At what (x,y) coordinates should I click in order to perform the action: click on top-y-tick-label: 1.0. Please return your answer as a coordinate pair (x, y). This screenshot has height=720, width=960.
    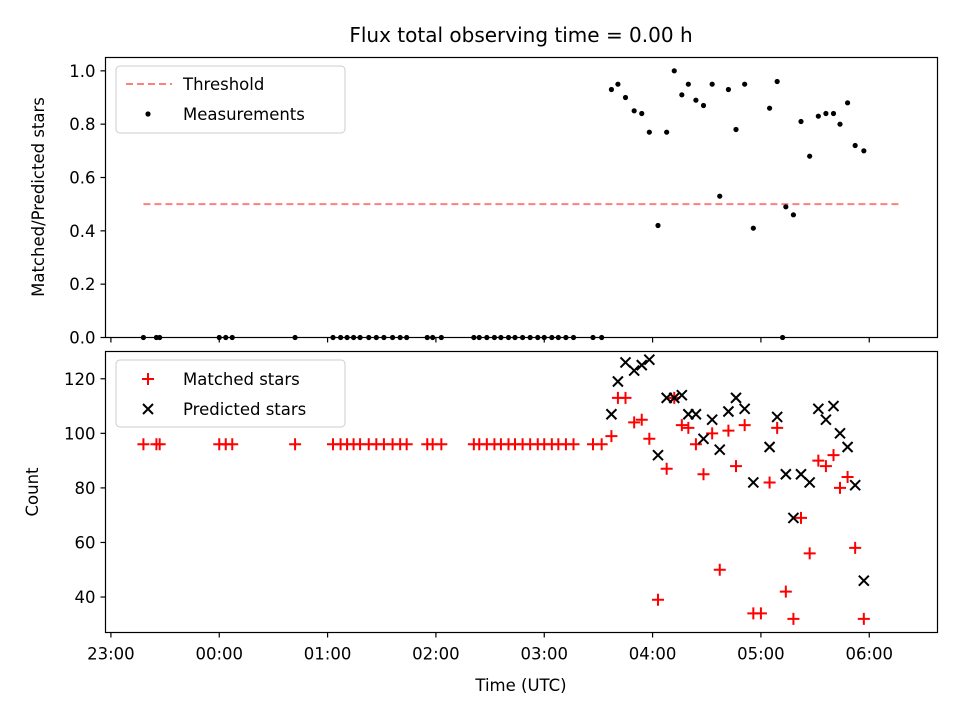
    Looking at the image, I should click on (82, 71).